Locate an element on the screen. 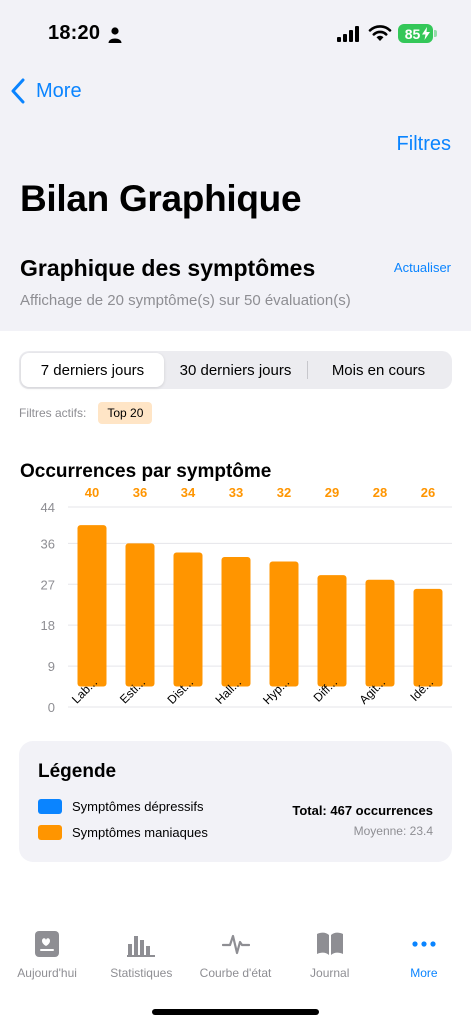  book-icon is located at coordinates (329, 943).